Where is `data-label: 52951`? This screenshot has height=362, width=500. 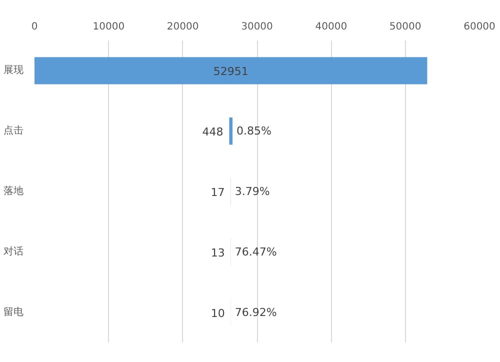 data-label: 52951 is located at coordinates (230, 71).